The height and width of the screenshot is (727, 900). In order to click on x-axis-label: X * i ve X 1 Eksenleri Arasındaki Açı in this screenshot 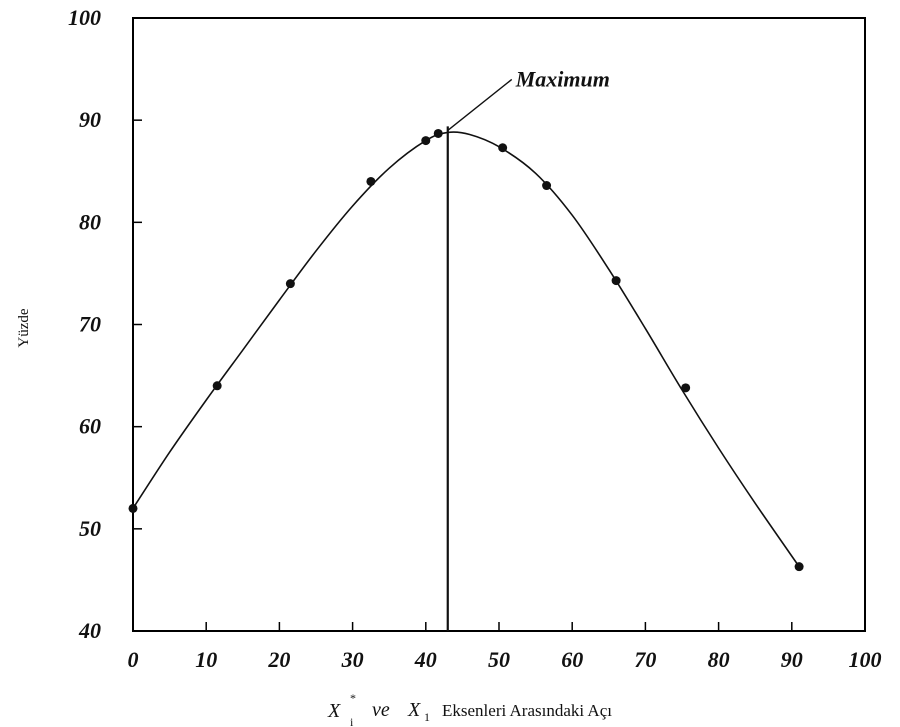, I will do `click(469, 709)`.